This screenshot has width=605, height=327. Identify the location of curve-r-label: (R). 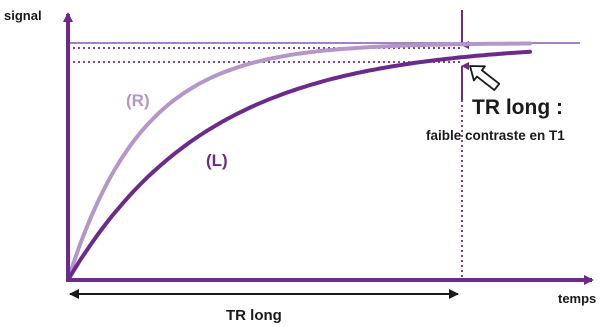
(138, 100).